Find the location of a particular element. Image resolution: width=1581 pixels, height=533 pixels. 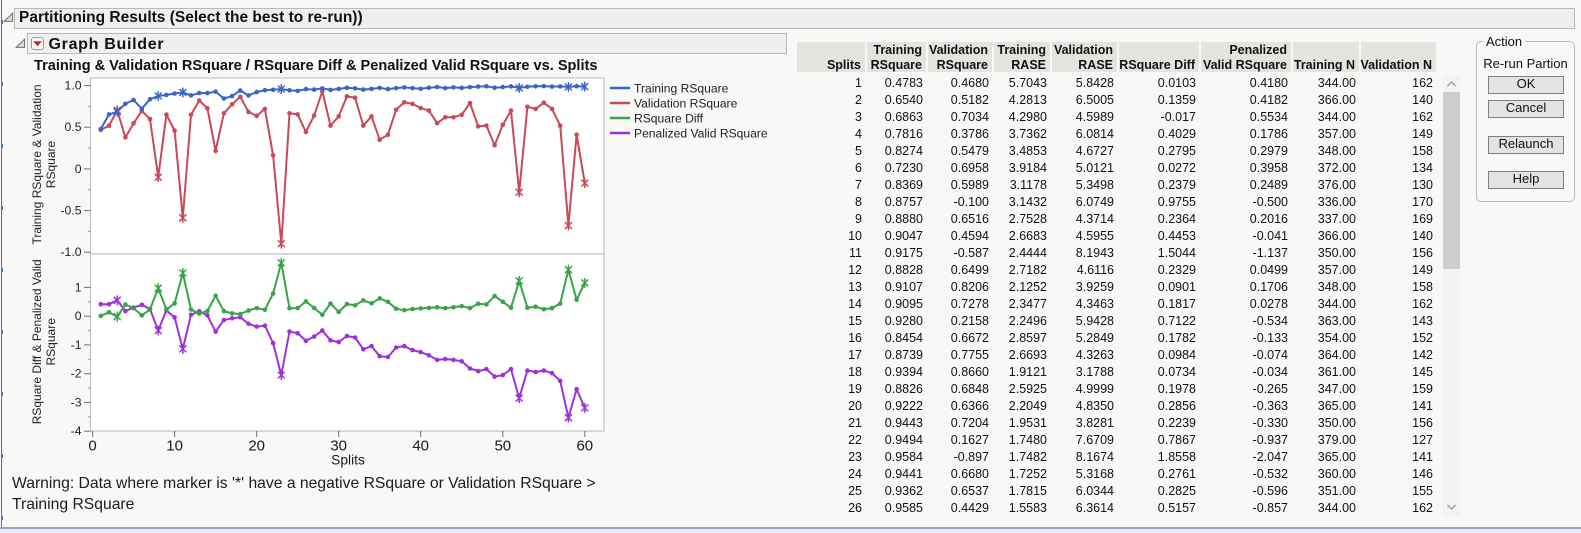

svg-text: -1 is located at coordinates (76, 345).